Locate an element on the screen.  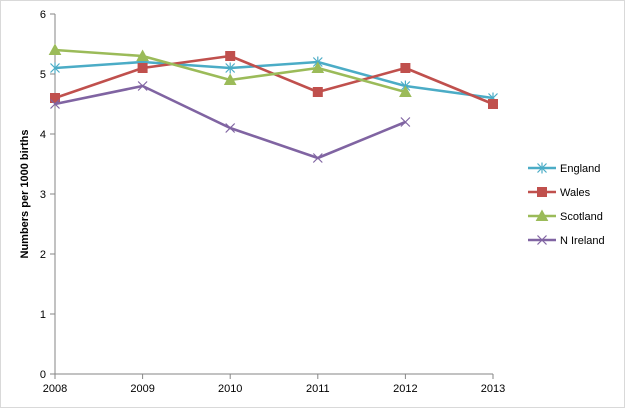
y-tick-label: 1 is located at coordinates (43, 315).